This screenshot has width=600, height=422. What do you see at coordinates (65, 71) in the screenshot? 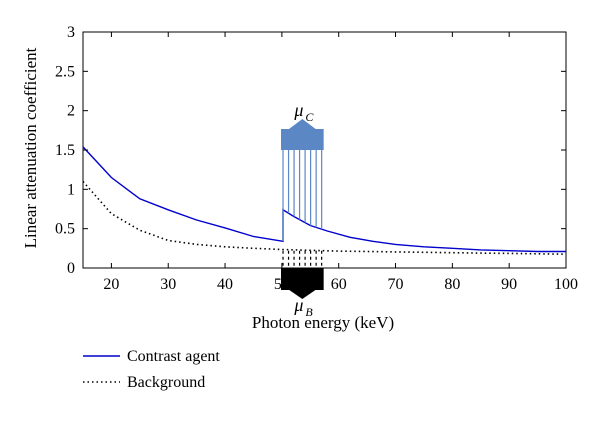
I see `y-tick-label: 2.5` at bounding box center [65, 71].